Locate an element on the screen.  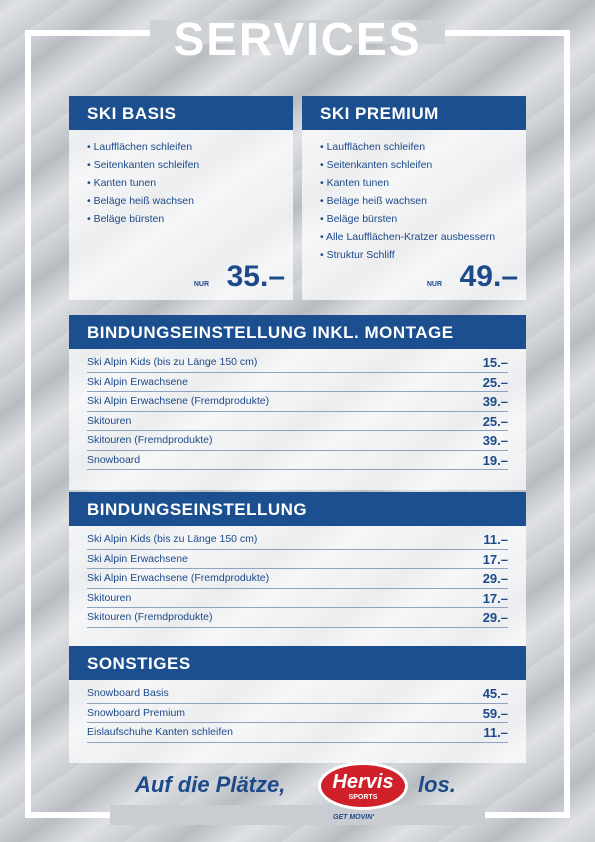
service-price: 59.– is located at coordinates (495, 713).